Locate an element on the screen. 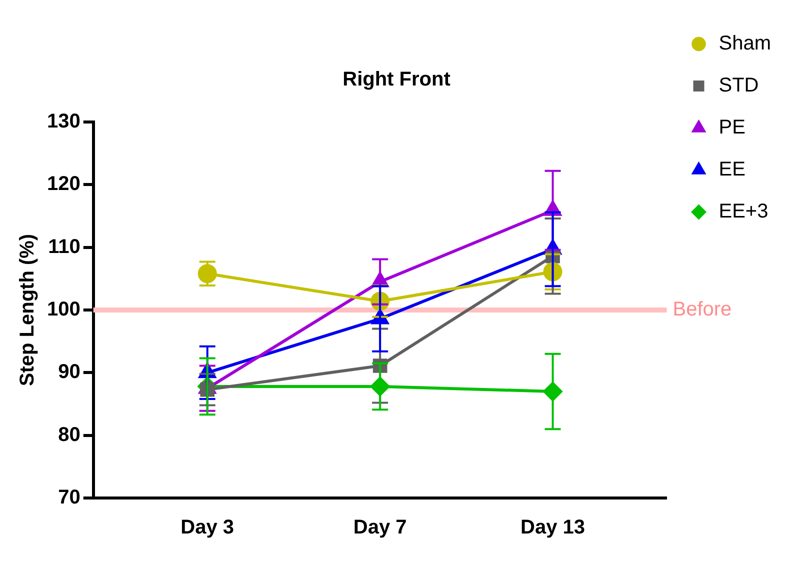  y-tick-label: 100 is located at coordinates (63, 309).